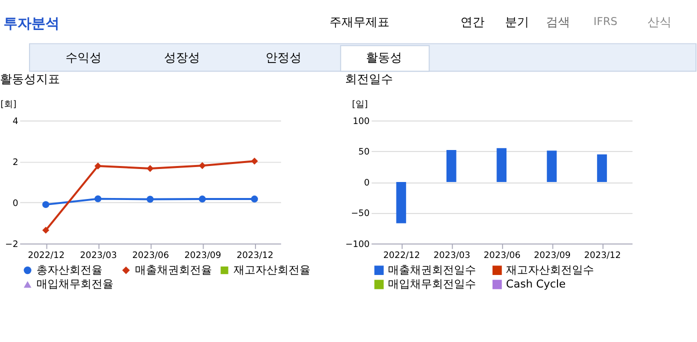  What do you see at coordinates (432, 269) in the screenshot?
I see `legend-label: 매출채권회전일수` at bounding box center [432, 269].